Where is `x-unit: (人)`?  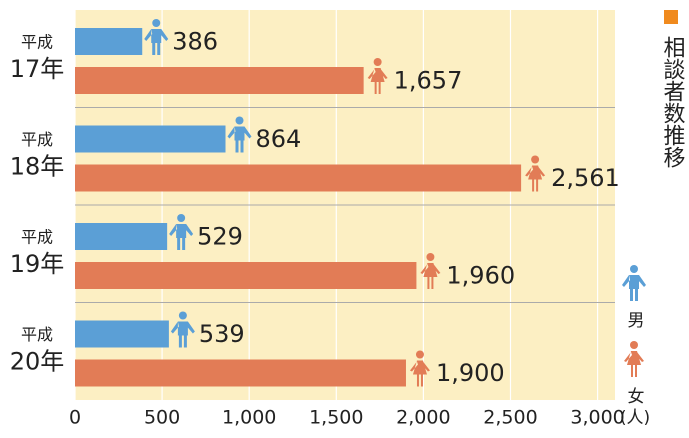 x-unit: (人) is located at coordinates (635, 418).